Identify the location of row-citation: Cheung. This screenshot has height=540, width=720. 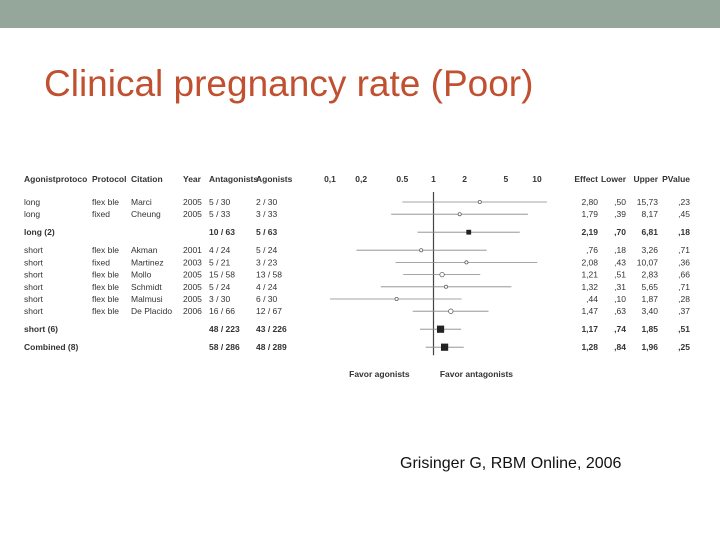
(146, 214).